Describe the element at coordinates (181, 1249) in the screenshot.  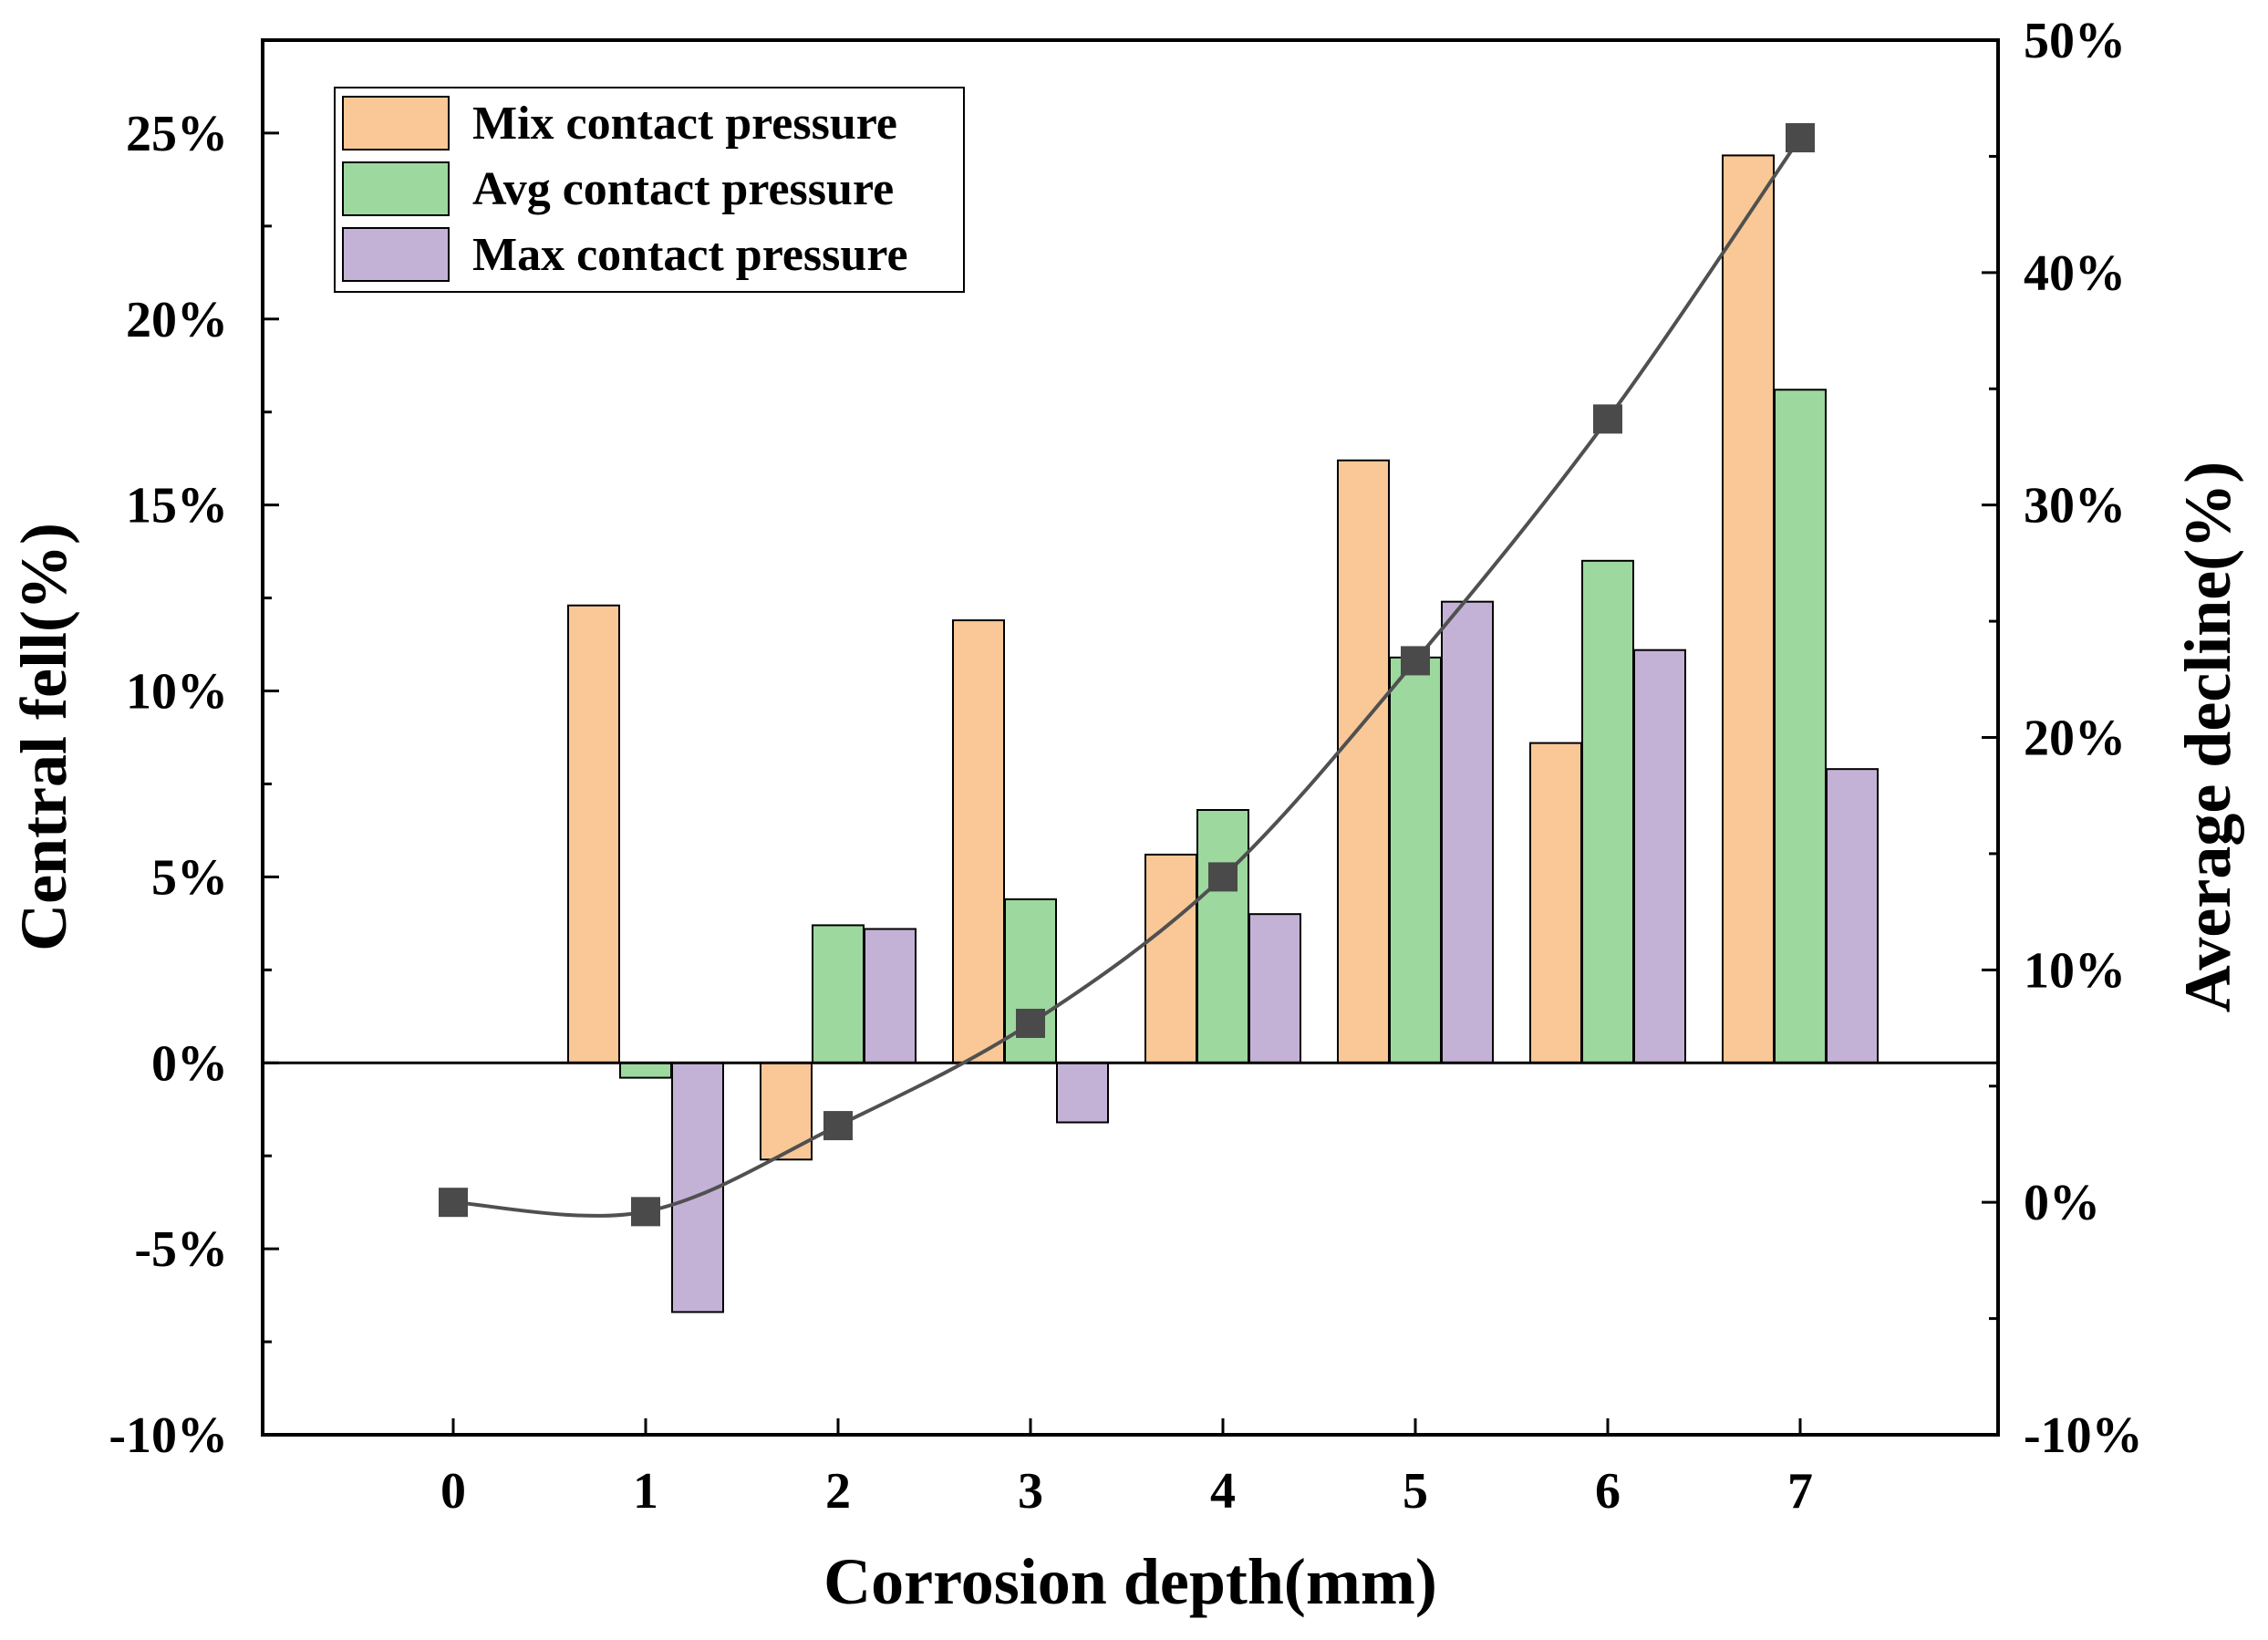
I see `y-tick-label: -5%` at that location.